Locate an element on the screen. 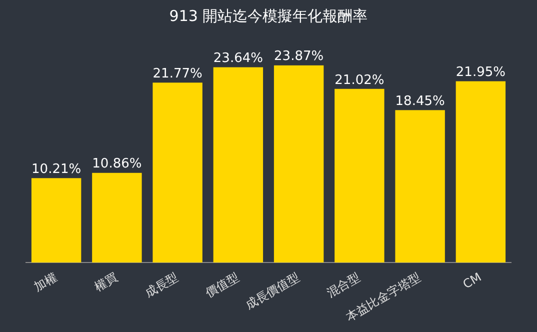 This screenshot has height=332, width=537. data-label: 21.02% is located at coordinates (359, 80).